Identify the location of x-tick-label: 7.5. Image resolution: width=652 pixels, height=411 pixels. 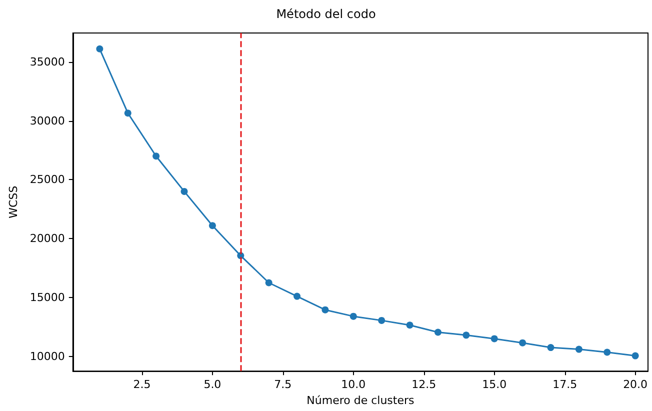
(283, 385).